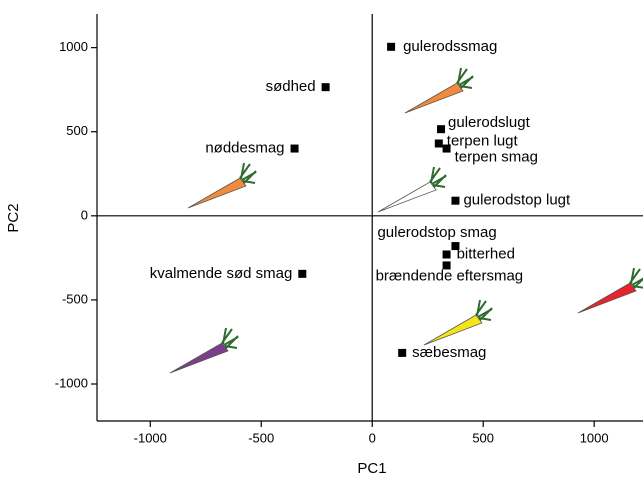  What do you see at coordinates (261, 437) in the screenshot?
I see `x-tick-label: -500` at bounding box center [261, 437].